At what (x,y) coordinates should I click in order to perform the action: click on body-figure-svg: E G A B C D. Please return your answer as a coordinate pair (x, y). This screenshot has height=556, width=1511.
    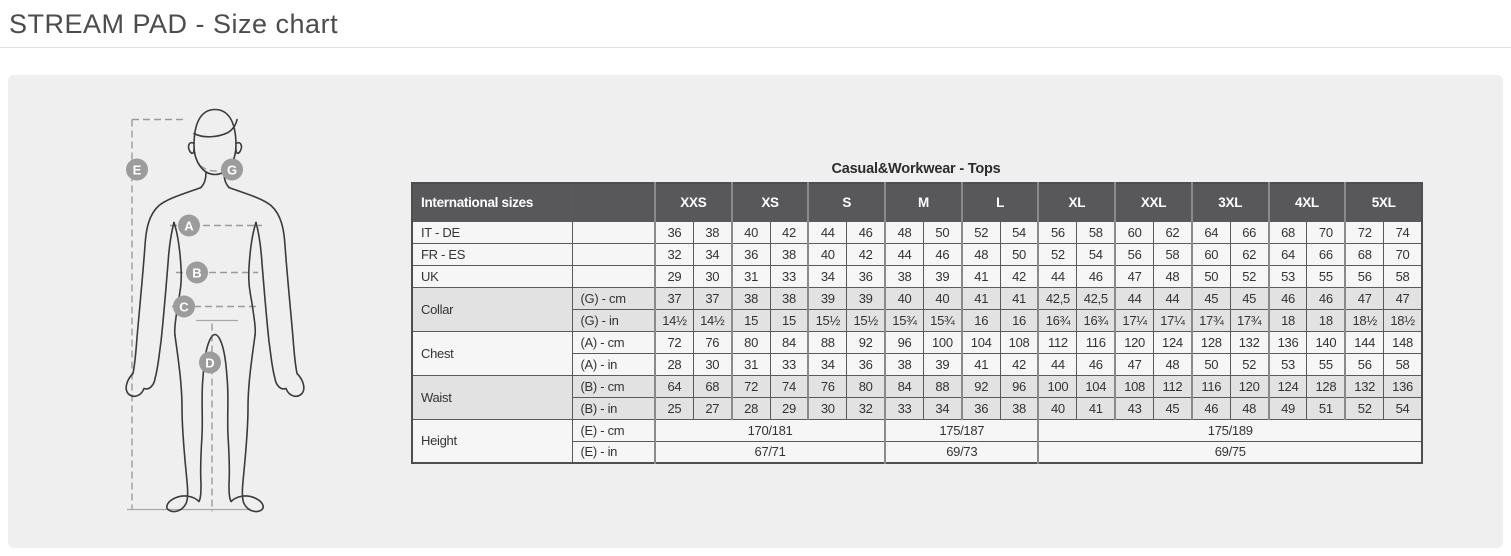
    Looking at the image, I should click on (215, 310).